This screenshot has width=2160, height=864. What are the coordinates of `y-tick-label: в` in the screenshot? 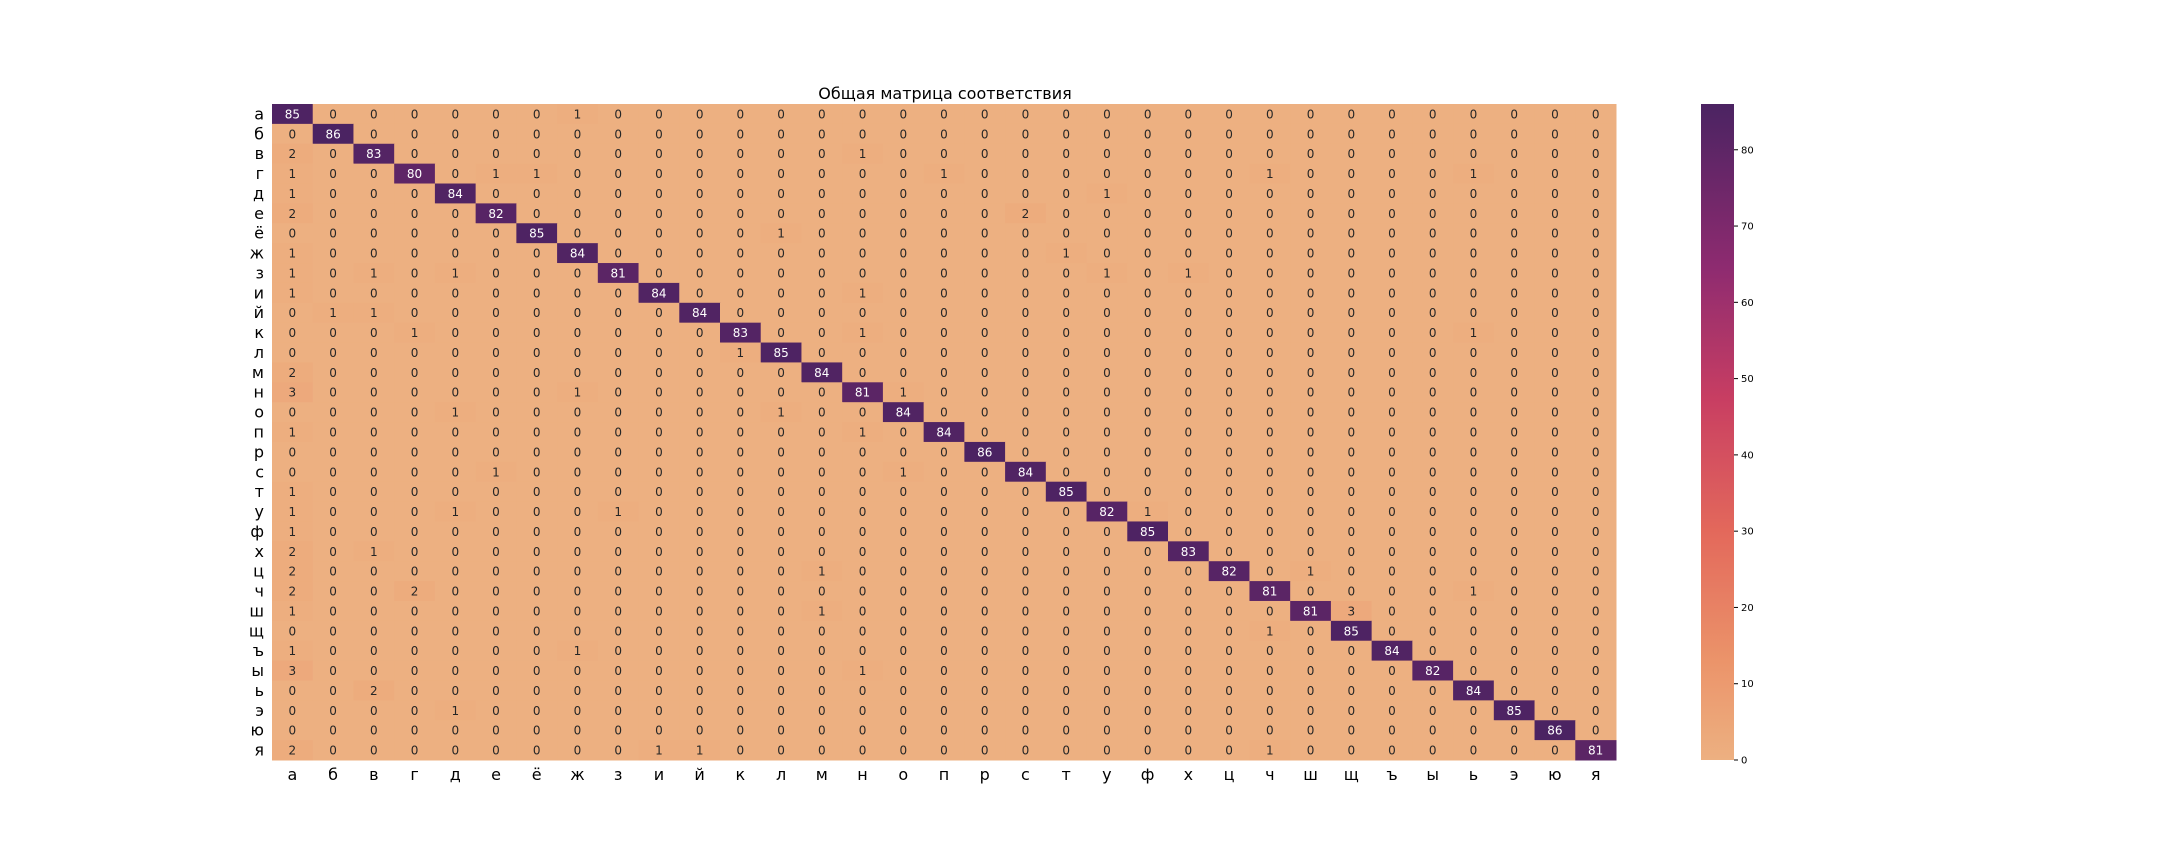 It's located at (259, 153).